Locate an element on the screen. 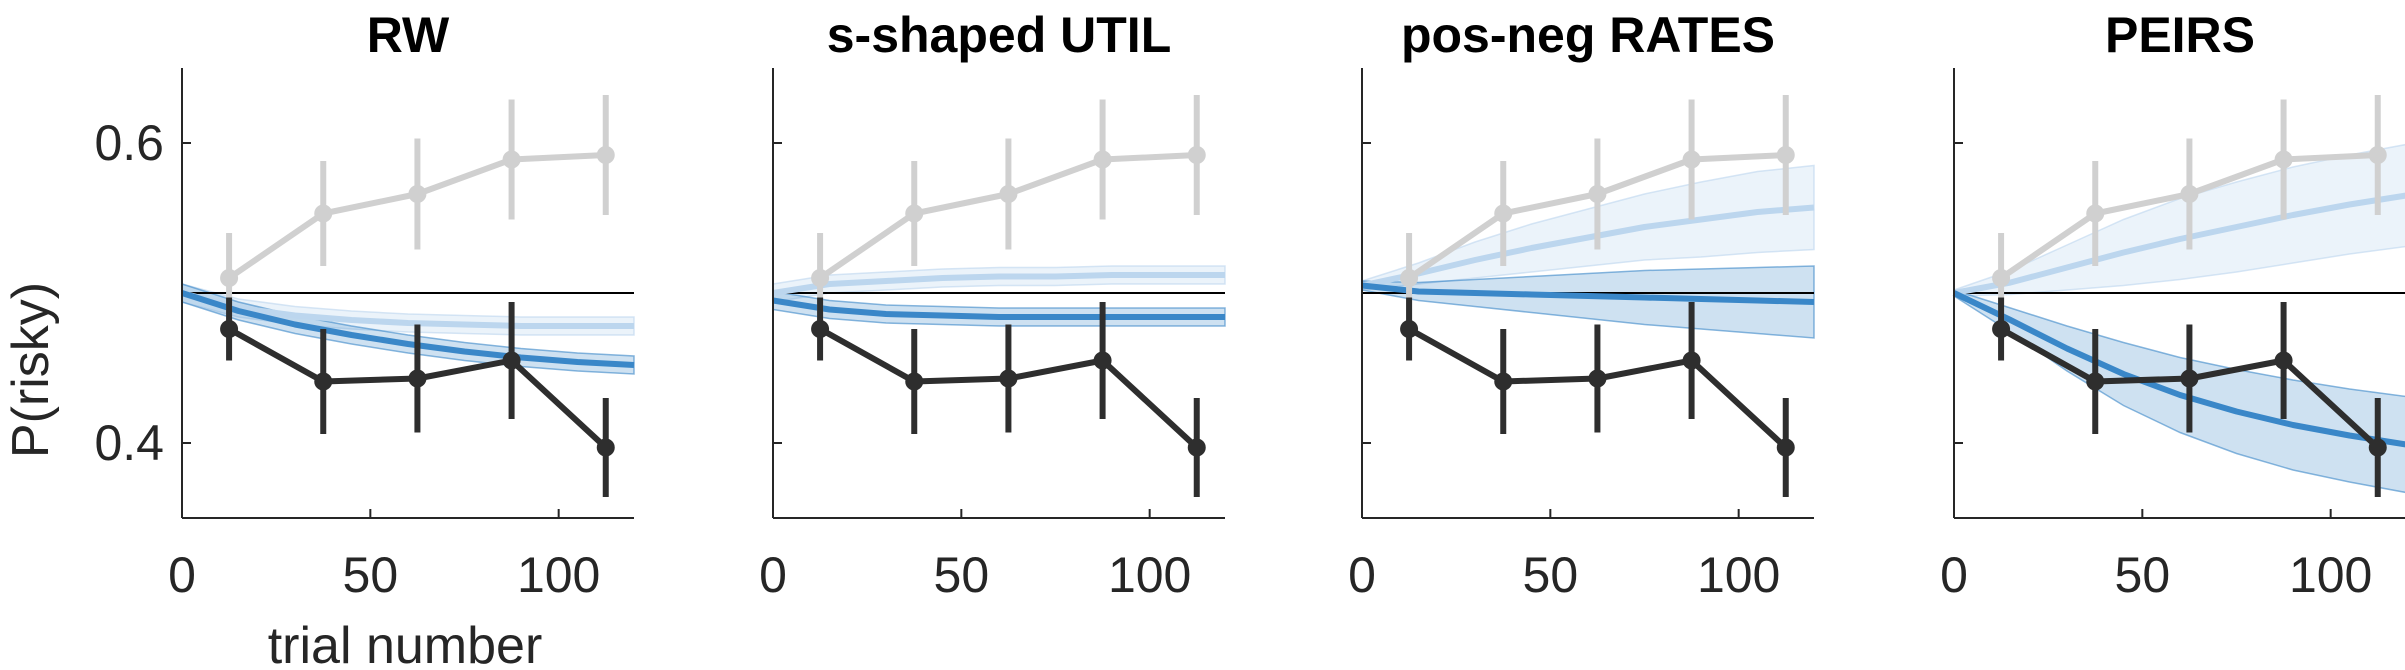 This screenshot has height=670, width=2405. panel-title: s-shaped UTIL is located at coordinates (999, 35).